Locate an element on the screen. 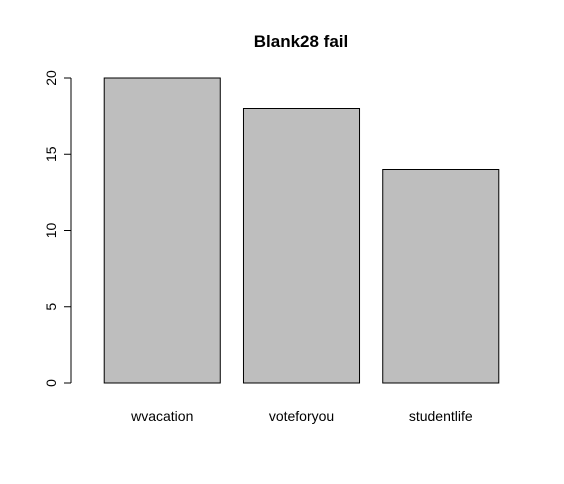  y-tick-label: 10 is located at coordinates (51, 231).